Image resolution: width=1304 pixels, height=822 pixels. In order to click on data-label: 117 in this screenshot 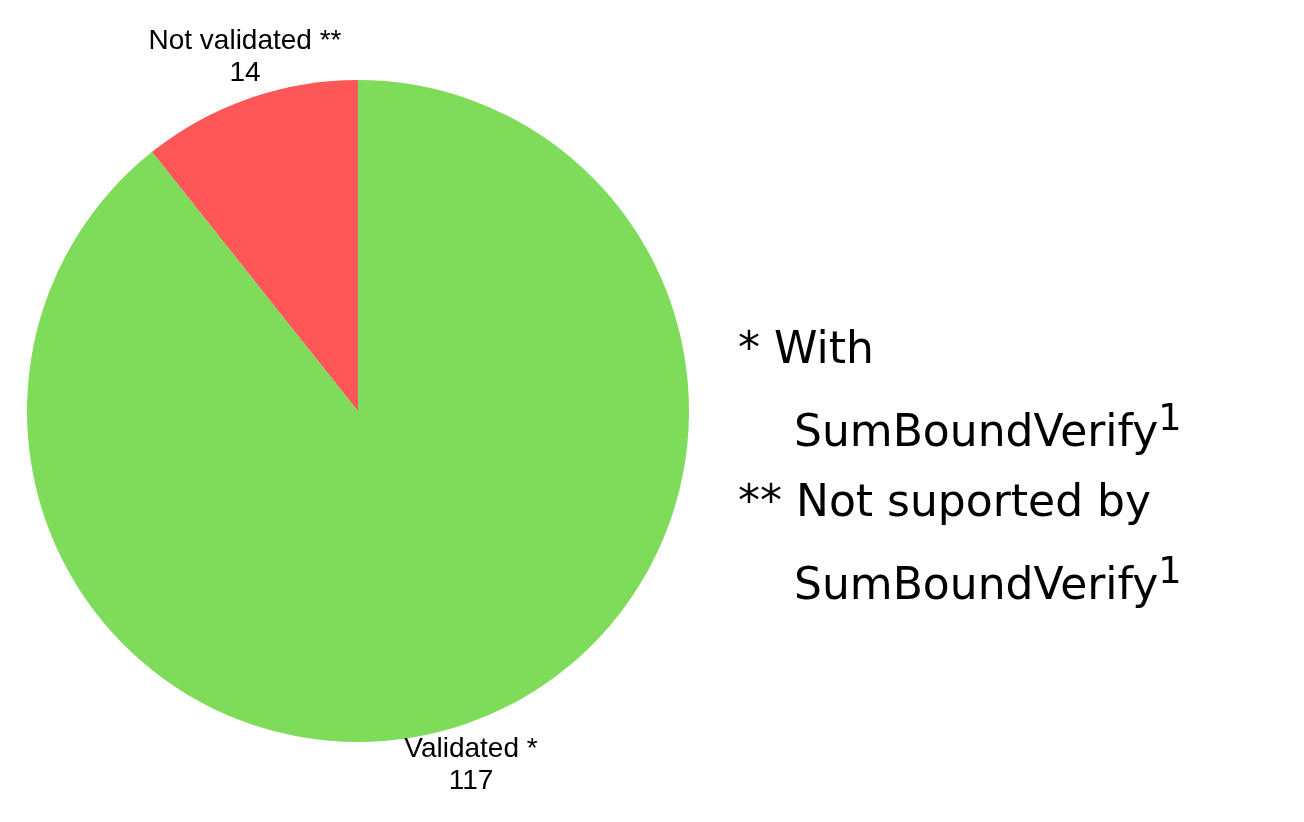, I will do `click(471, 779)`.